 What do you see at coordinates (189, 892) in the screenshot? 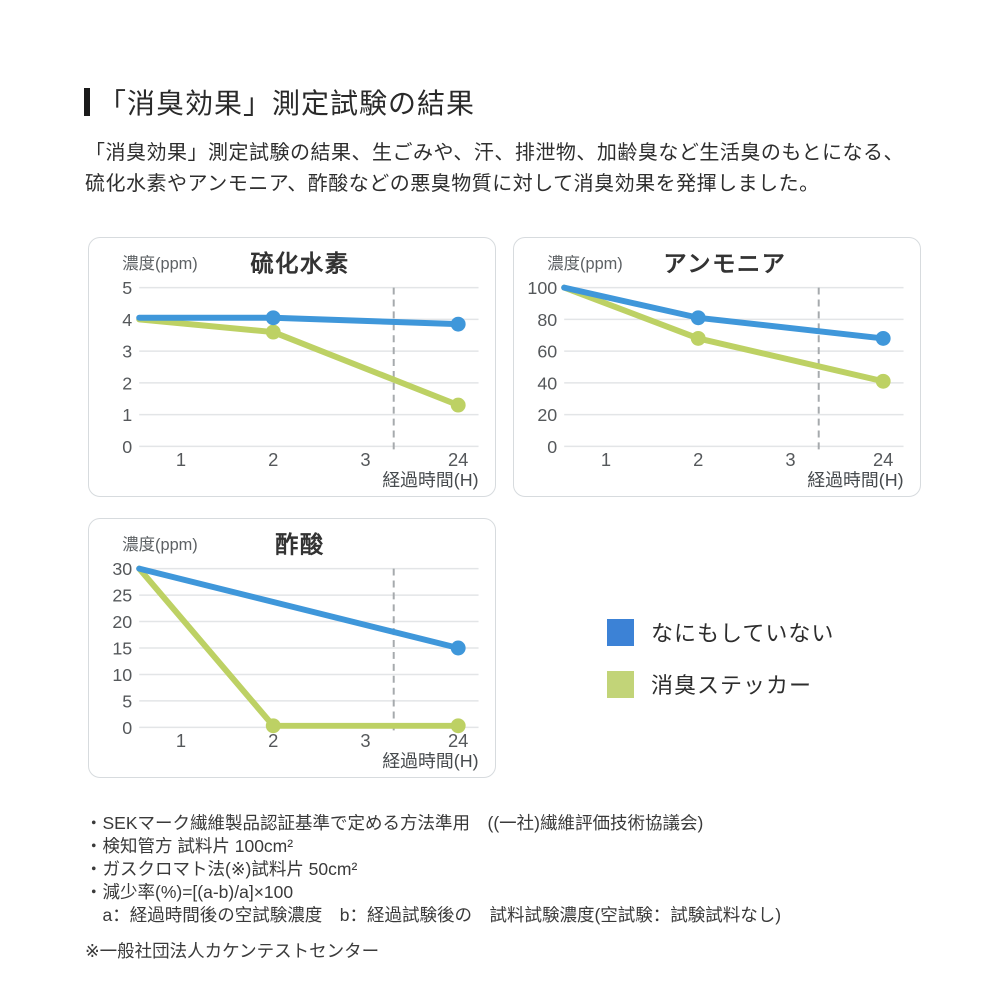
I see `footnote-line: ・減少率(%)=[(a-b)/a]×100` at bounding box center [189, 892].